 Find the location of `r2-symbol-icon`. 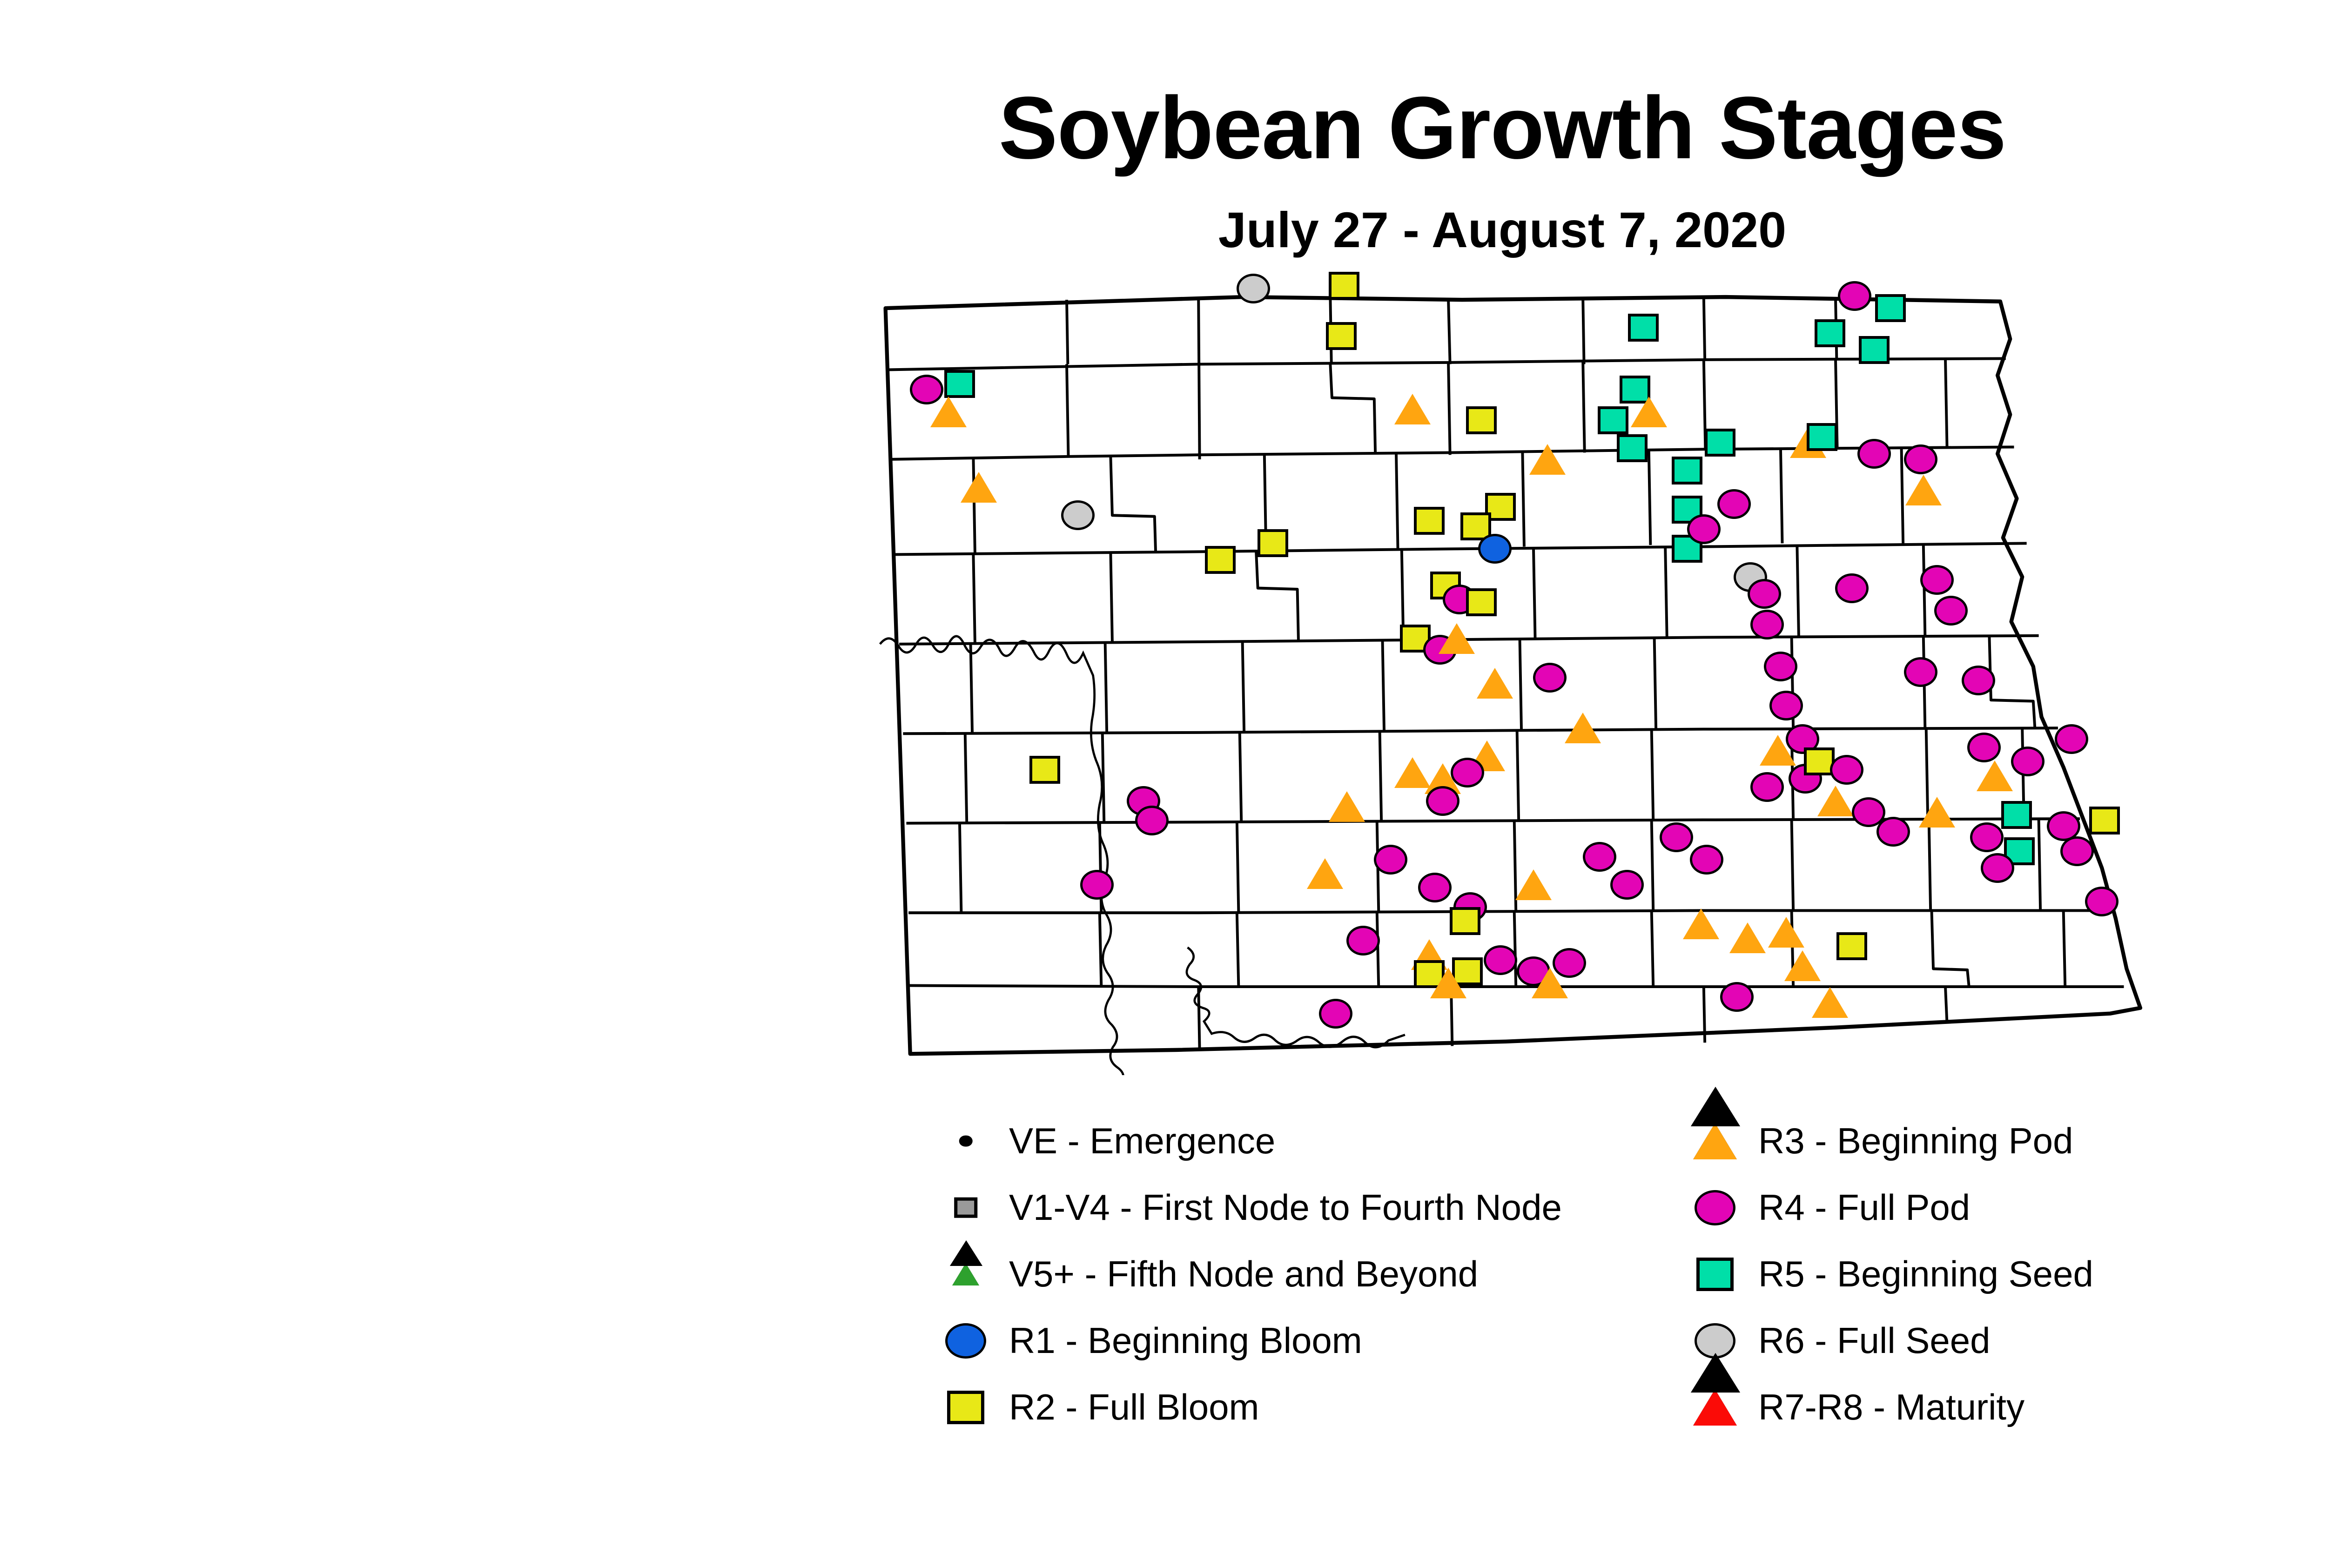

r2-symbol-icon is located at coordinates (965, 1407).